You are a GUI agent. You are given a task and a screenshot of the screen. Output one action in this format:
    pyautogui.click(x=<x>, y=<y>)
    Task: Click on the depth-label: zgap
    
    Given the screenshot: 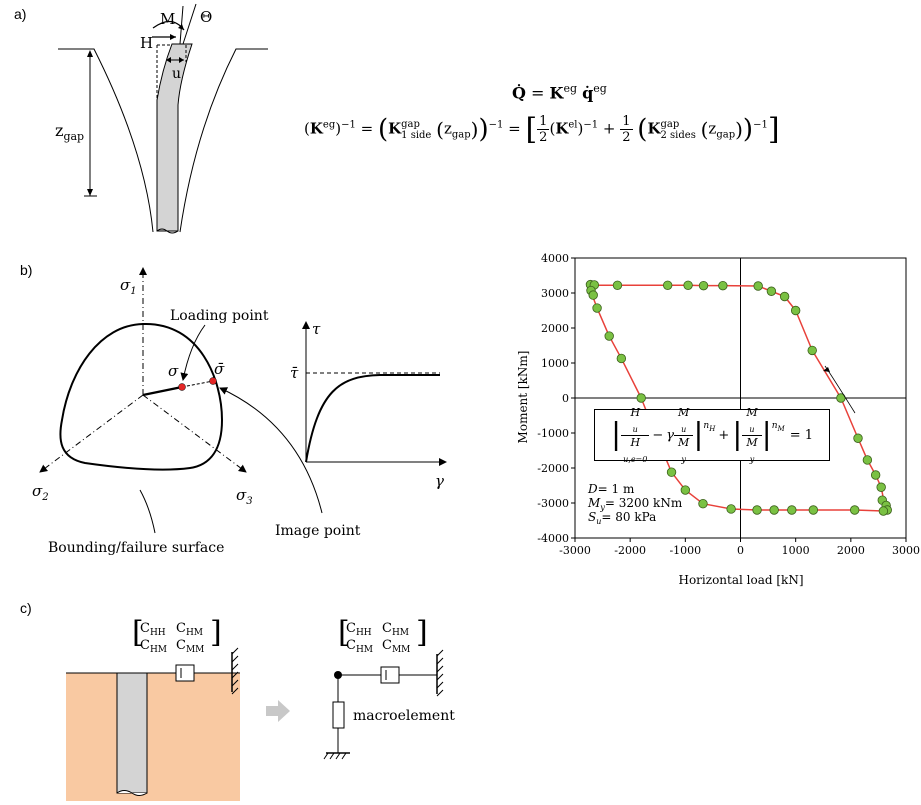 What is the action you would take?
    pyautogui.click(x=69, y=132)
    